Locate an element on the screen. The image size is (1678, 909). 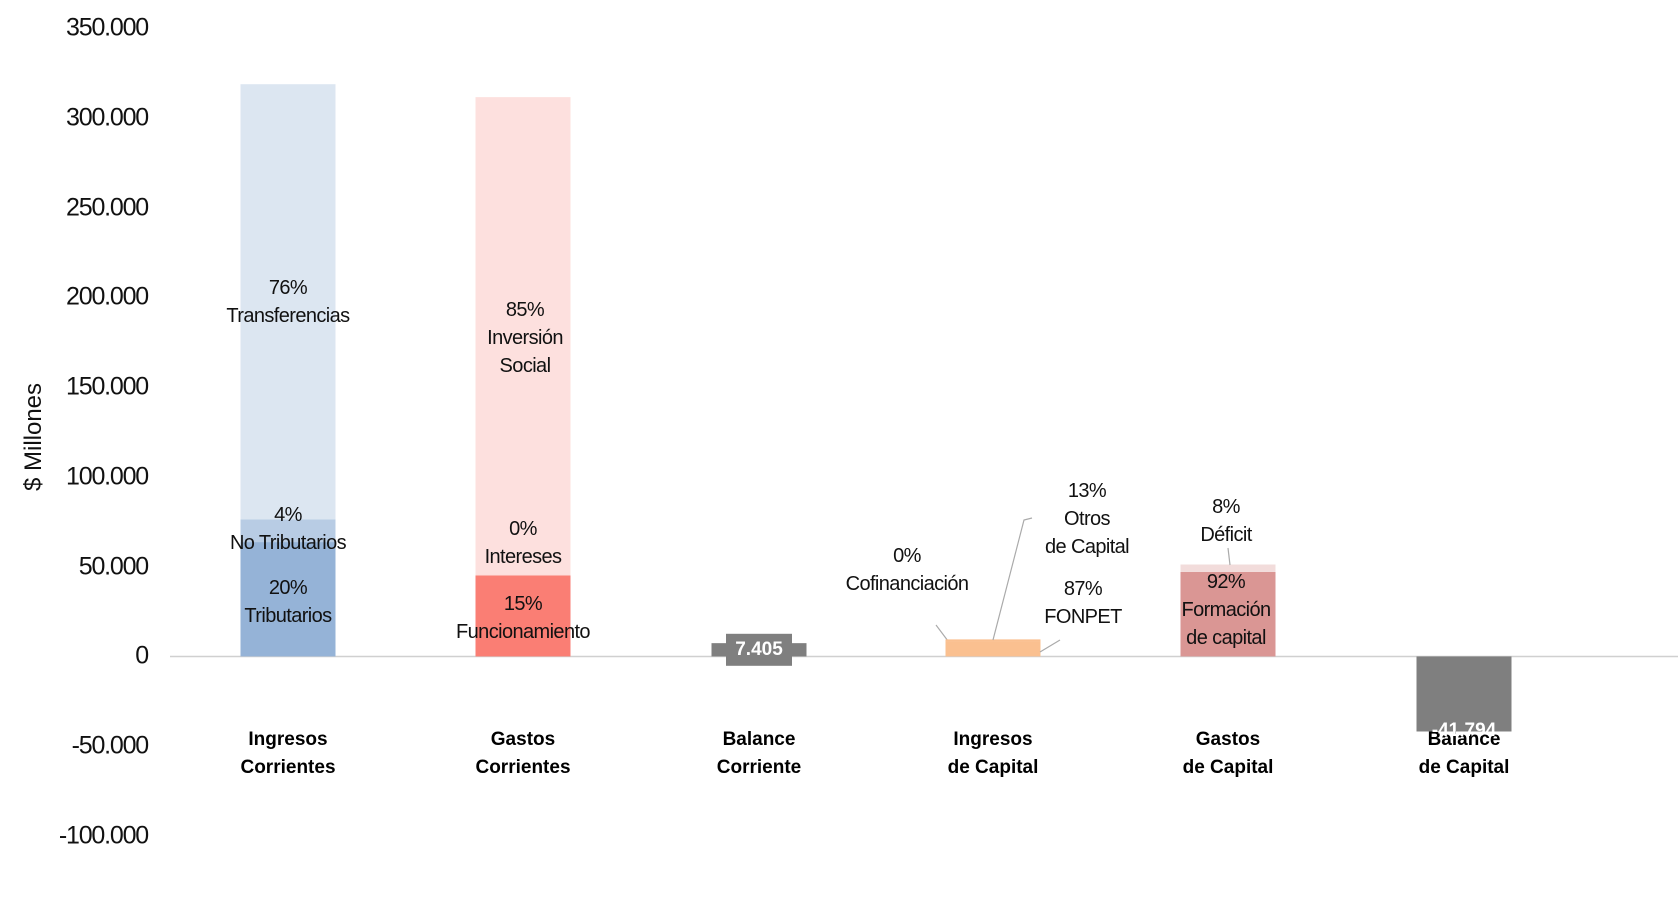
y-tick-label: 50.000 is located at coordinates (113, 566).